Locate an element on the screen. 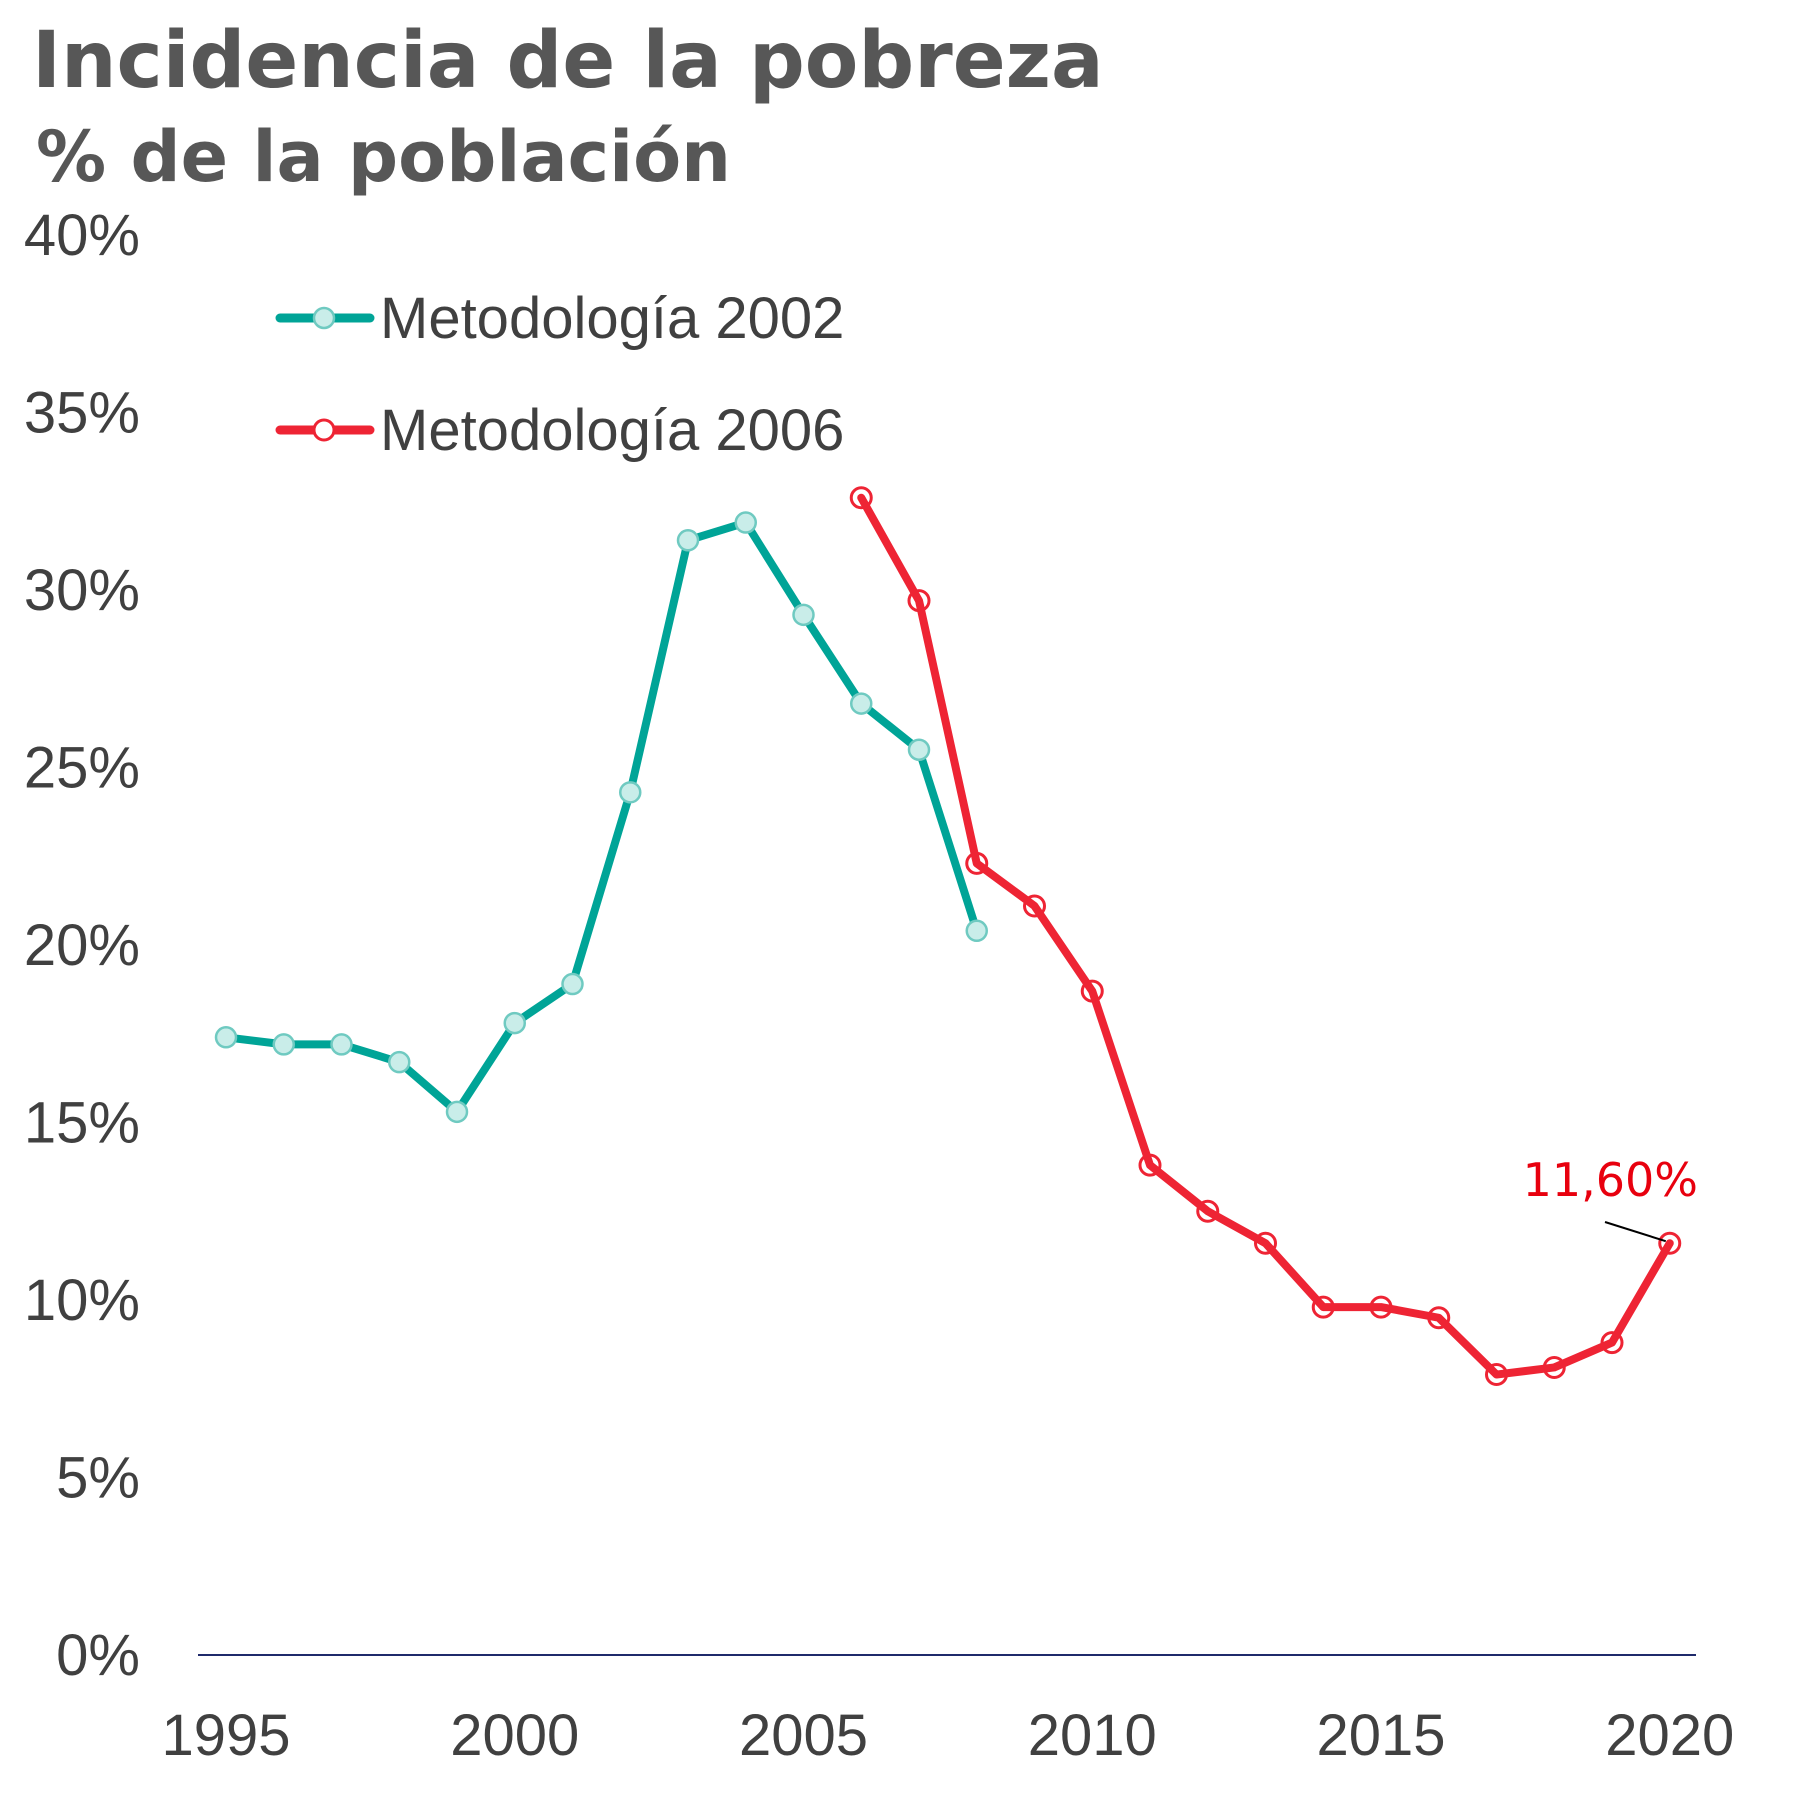 This screenshot has height=1800, width=1794. x-tick-label: 2000 is located at coordinates (514, 1735).